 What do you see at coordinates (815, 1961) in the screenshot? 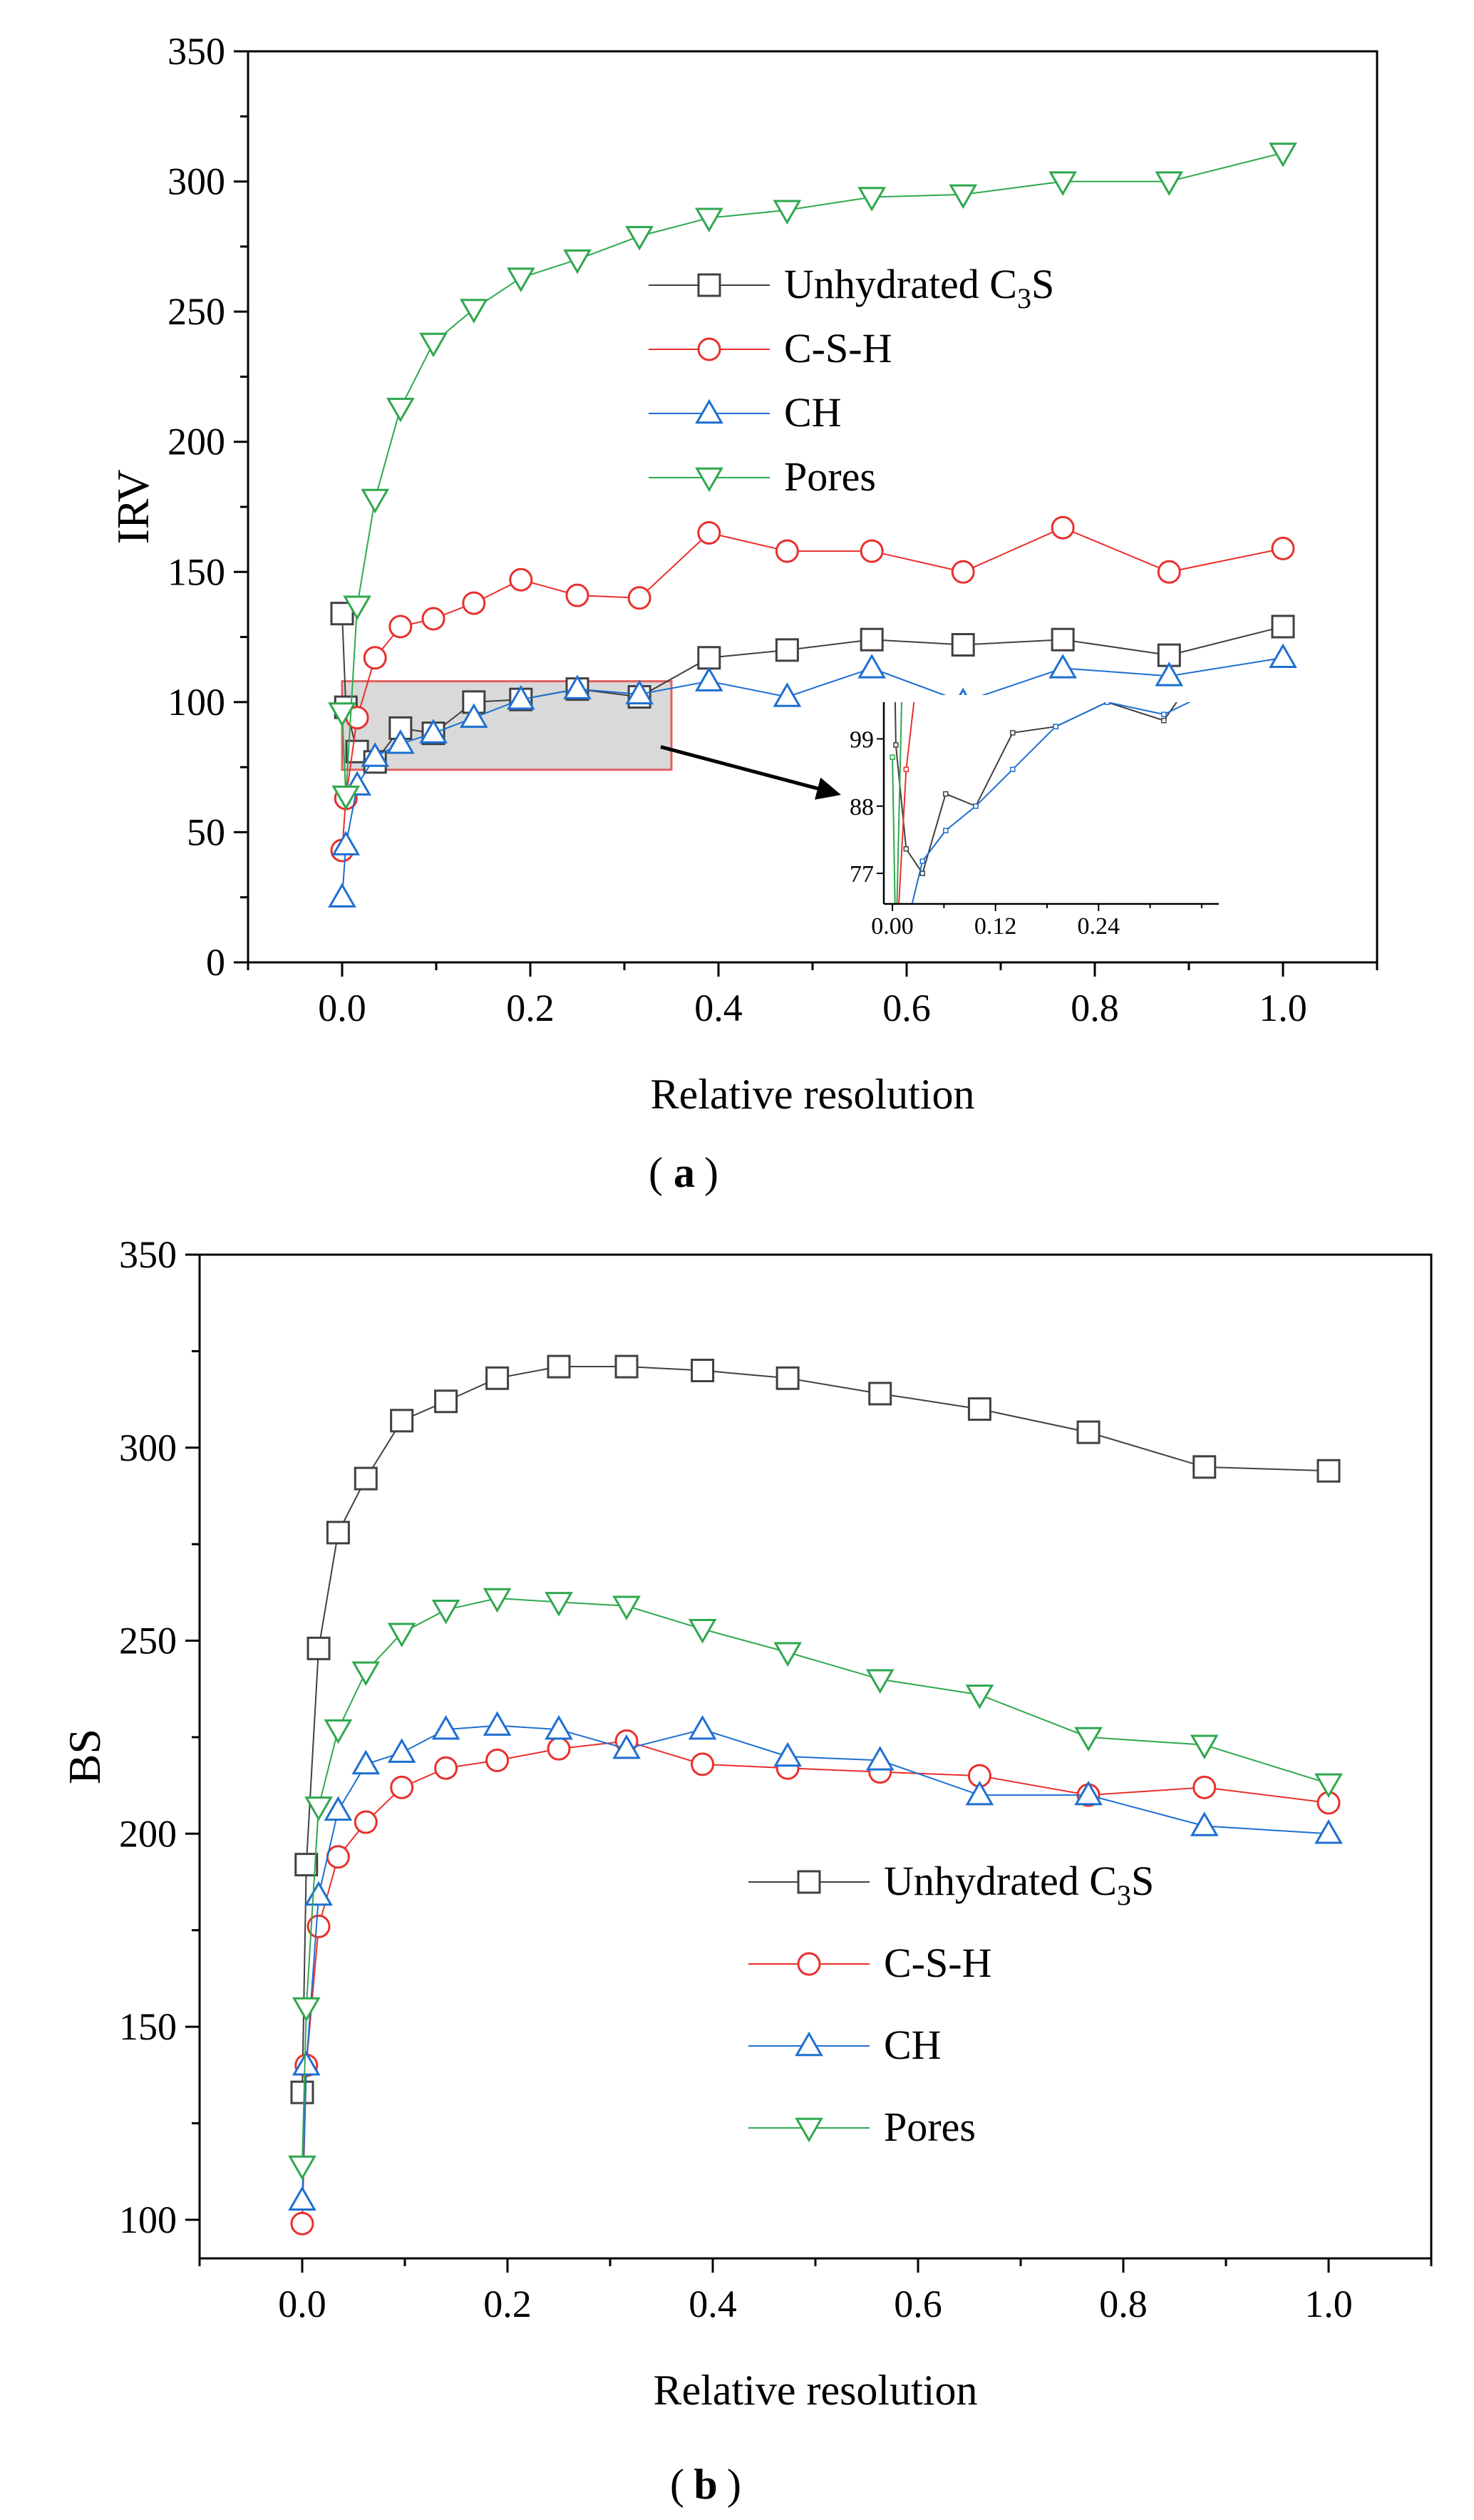
I see `panel-b-series-ch` at bounding box center [815, 1961].